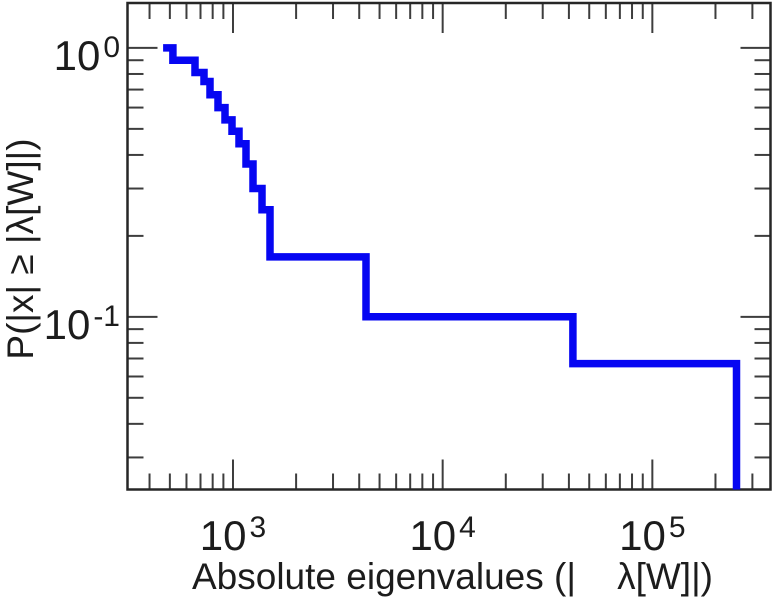 The image size is (775, 600). Describe the element at coordinates (642, 535) in the screenshot. I see `x-tick-label-1e5-base: 10` at that location.